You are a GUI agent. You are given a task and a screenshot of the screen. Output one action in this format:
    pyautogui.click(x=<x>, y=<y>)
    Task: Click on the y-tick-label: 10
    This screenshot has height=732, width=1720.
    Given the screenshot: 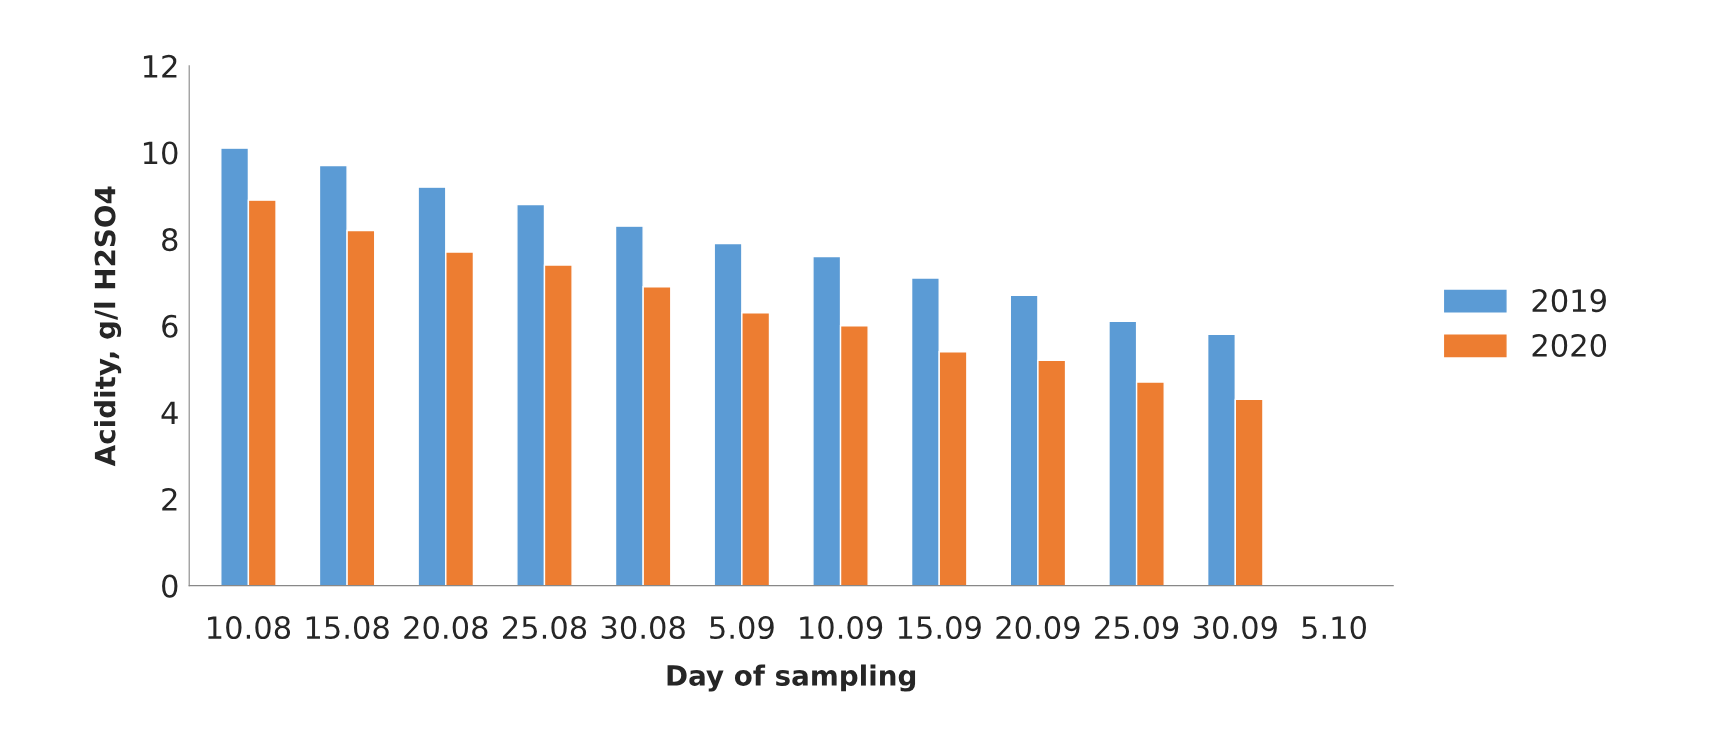 What is the action you would take?
    pyautogui.click(x=160, y=153)
    